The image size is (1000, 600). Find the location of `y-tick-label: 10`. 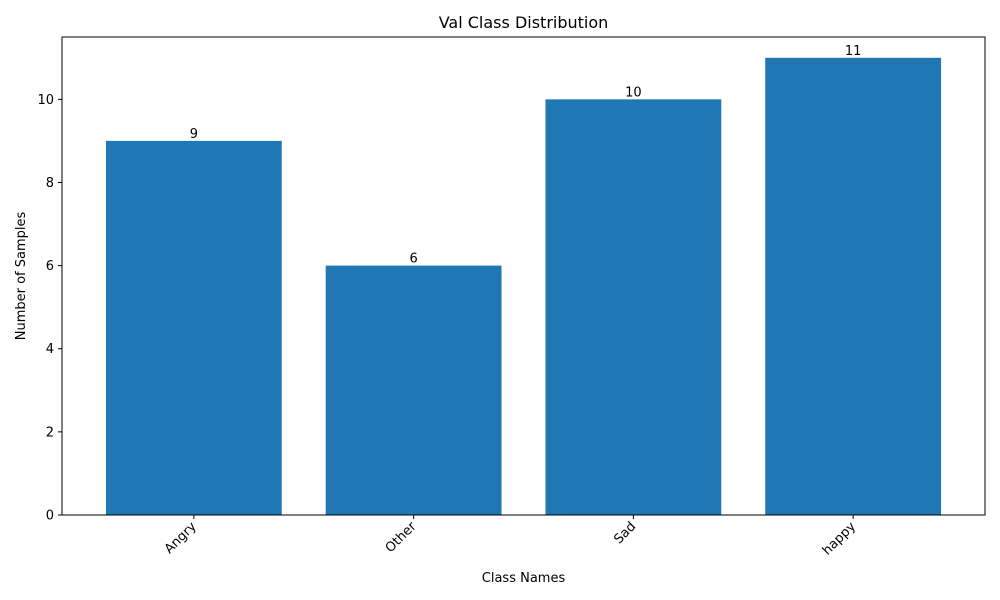

y-tick-label: 10 is located at coordinates (45, 100).